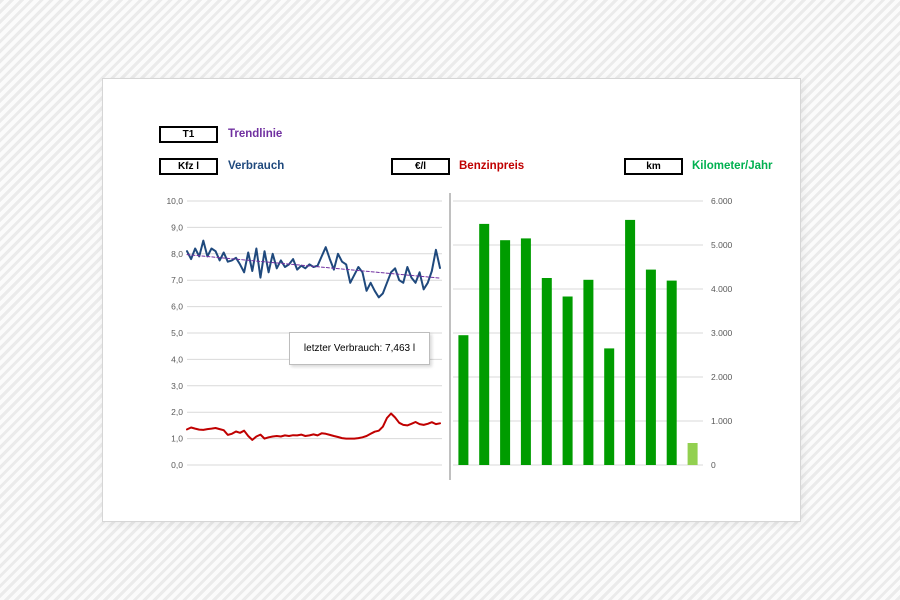  What do you see at coordinates (492, 166) in the screenshot?
I see `fuel-price-label: Benzinpreis` at bounding box center [492, 166].